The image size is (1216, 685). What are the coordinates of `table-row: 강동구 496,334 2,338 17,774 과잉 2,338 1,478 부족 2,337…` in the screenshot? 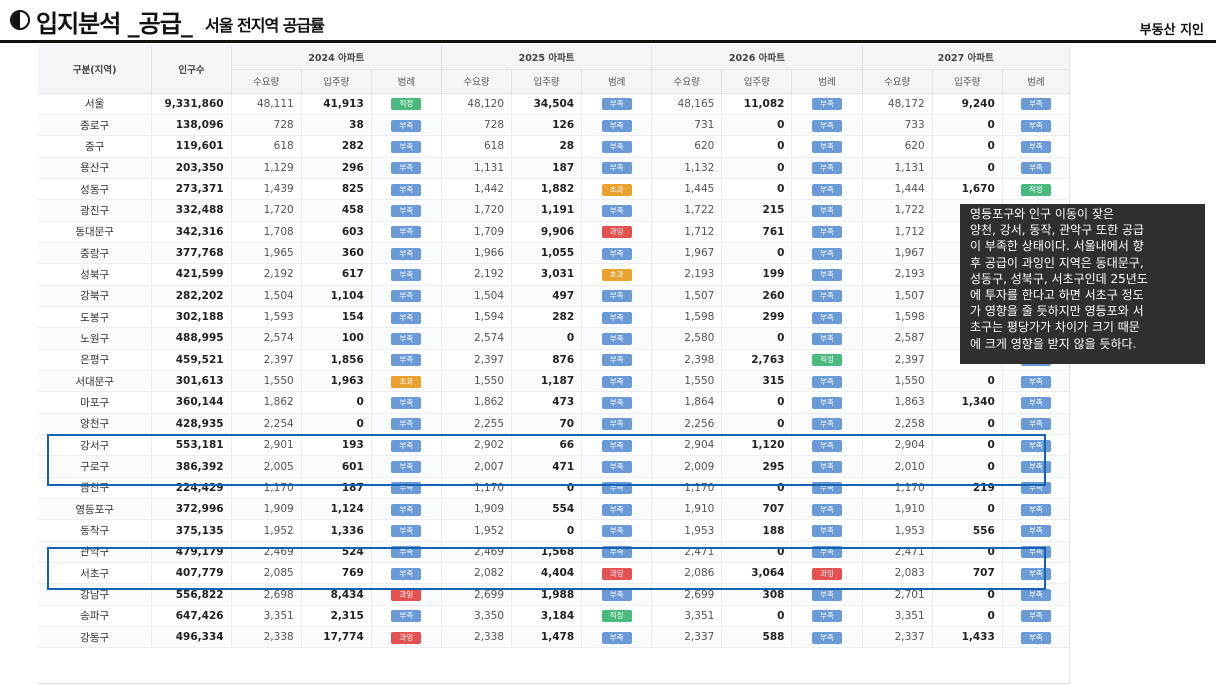 It's located at (554, 637).